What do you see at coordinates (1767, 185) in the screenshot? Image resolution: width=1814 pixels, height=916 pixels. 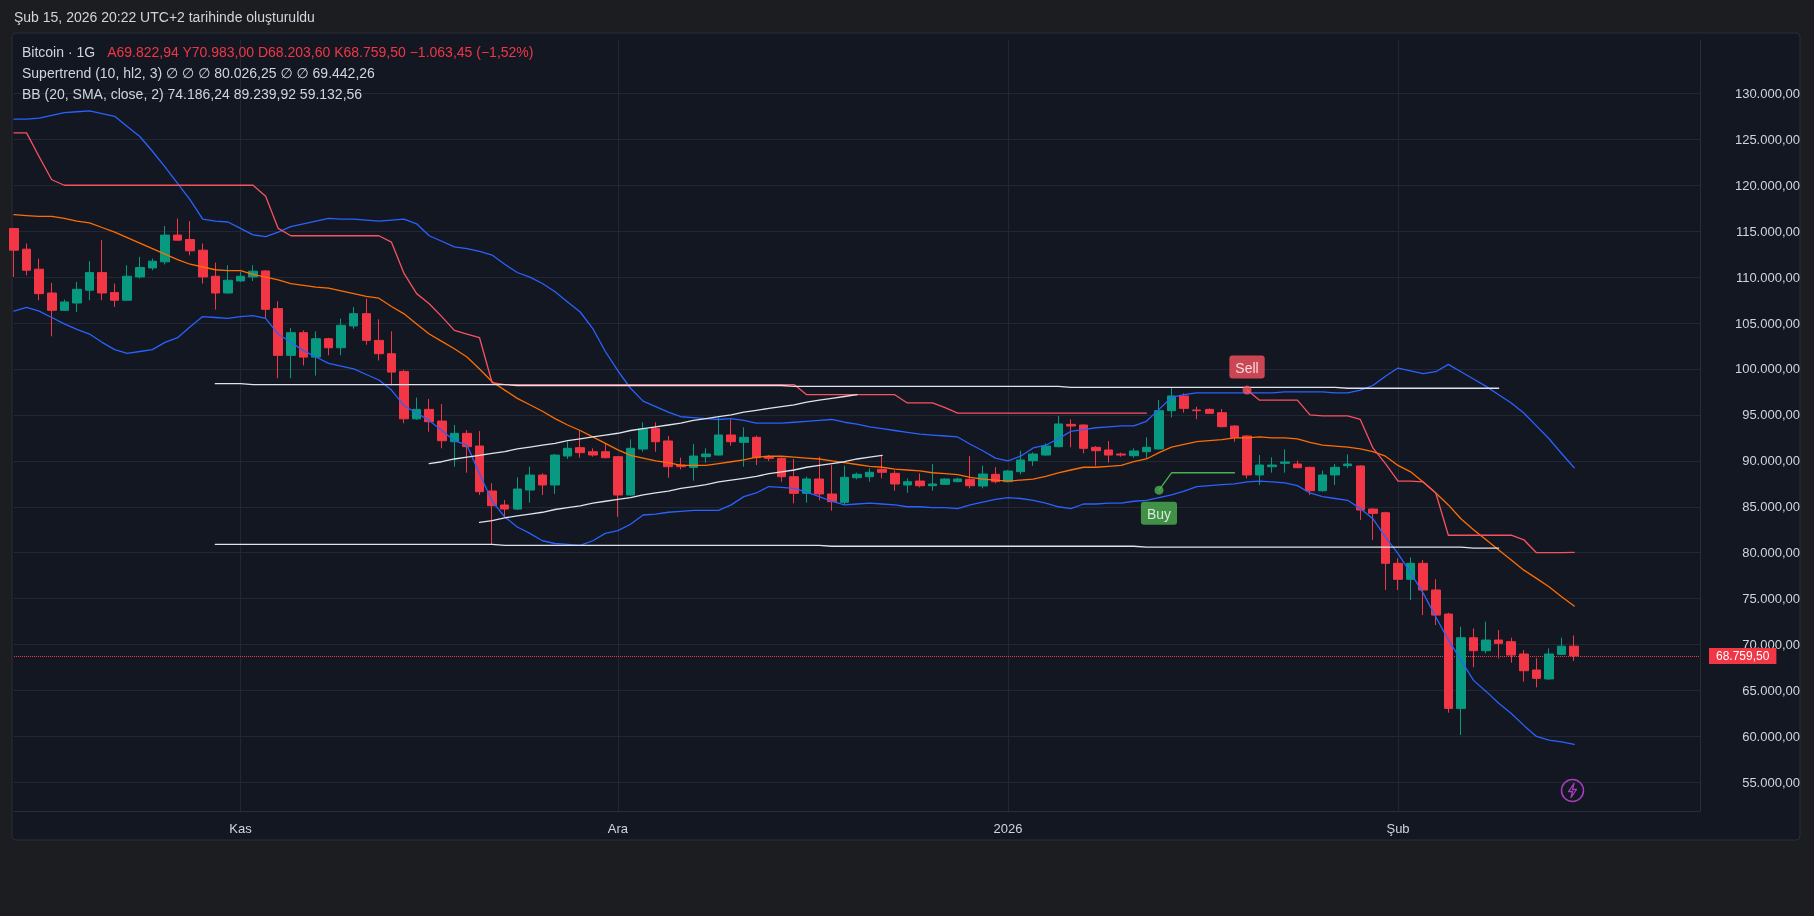 I see `y-tick-label: 120.000,00` at bounding box center [1767, 185].